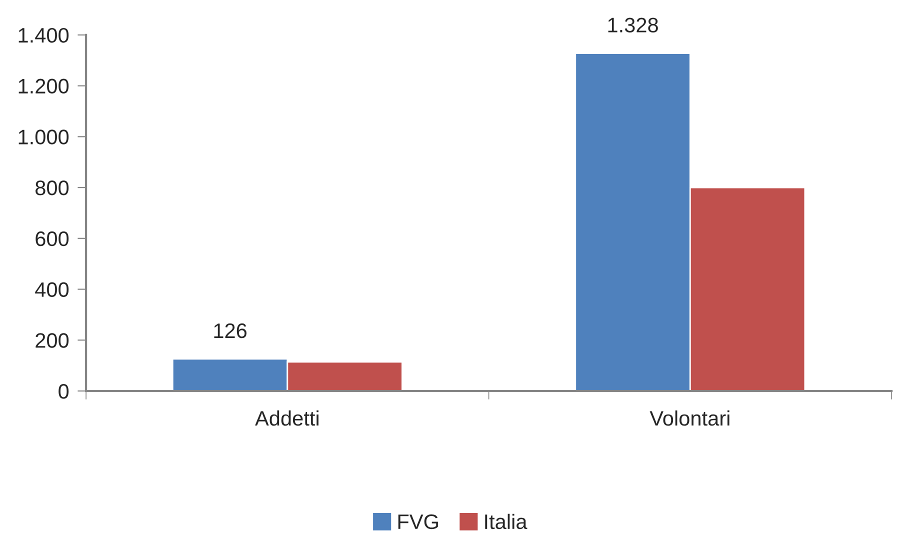 Image resolution: width=901 pixels, height=552 pixels. I want to click on x-tick-label: Addetti, so click(286, 418).